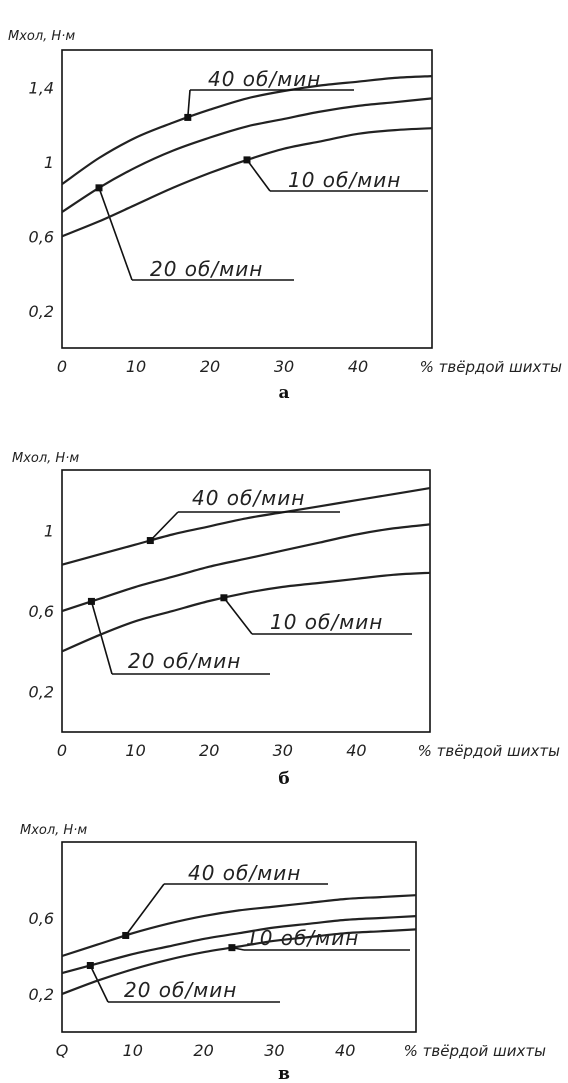 This screenshot has width=568, height=1083. I want to click on panel-letter: б, so click(283, 779).